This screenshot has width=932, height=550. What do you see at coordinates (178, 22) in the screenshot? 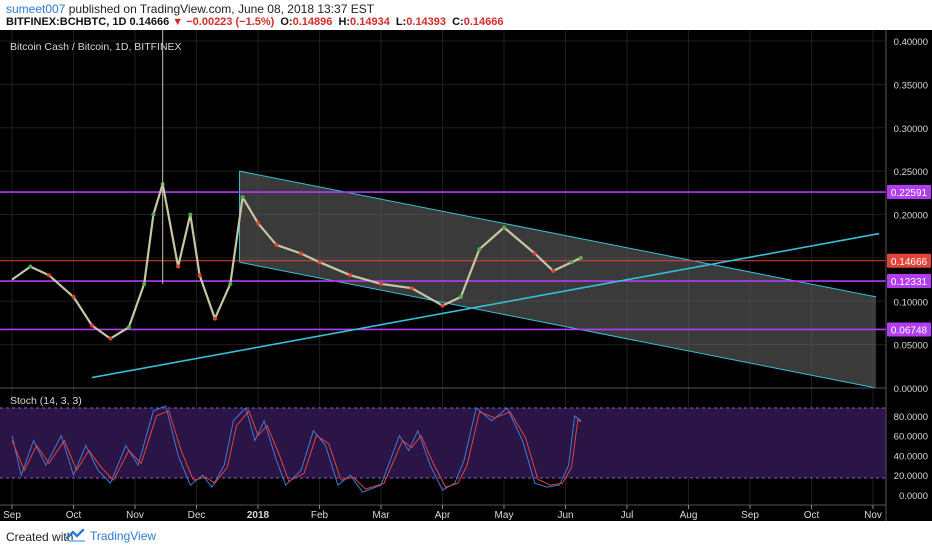
I see `down-arrow-icon: ▼` at bounding box center [178, 22].